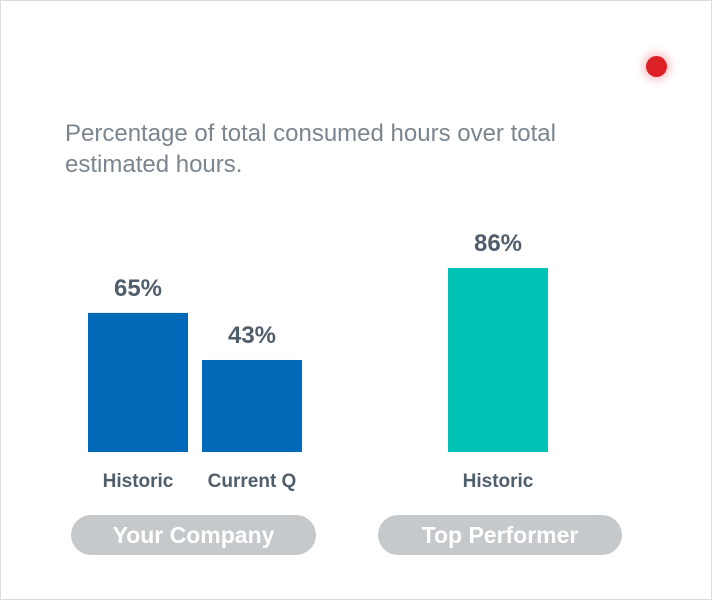 Image resolution: width=712 pixels, height=600 pixels. I want to click on status-indicator-dot, so click(656, 66).